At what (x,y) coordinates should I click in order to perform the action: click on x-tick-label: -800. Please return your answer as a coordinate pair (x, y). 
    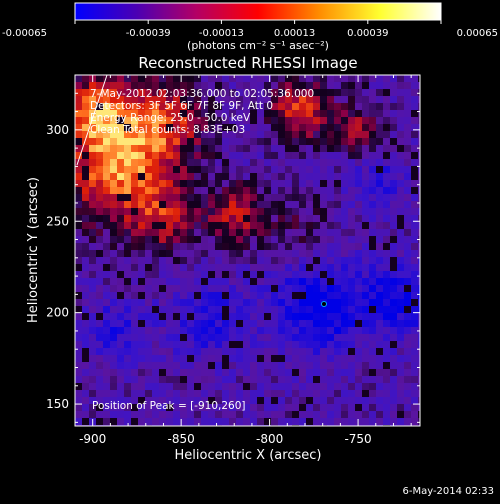
    Looking at the image, I should click on (269, 439).